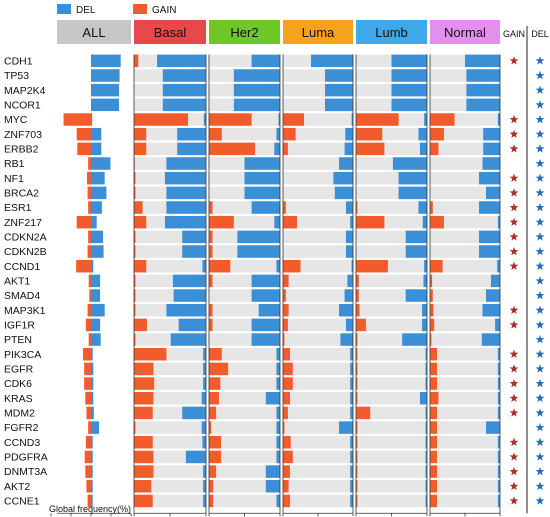 This screenshot has width=550, height=517. I want to click on all-del-bar-igf1r, so click(96, 325).